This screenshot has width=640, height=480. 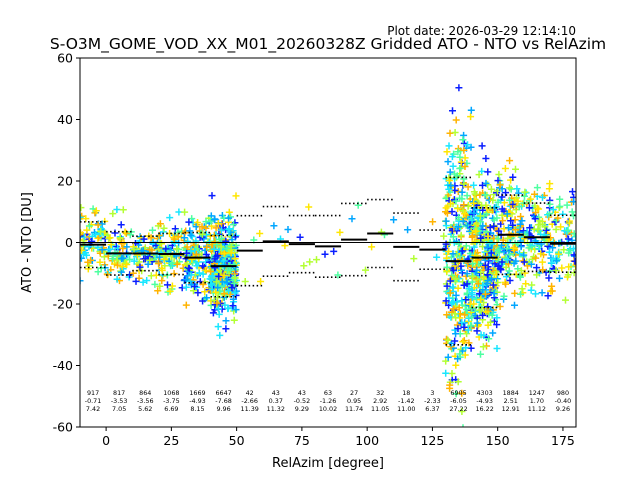 What do you see at coordinates (197, 401) in the screenshot?
I see `bin-stat-label: -4.93` at bounding box center [197, 401].